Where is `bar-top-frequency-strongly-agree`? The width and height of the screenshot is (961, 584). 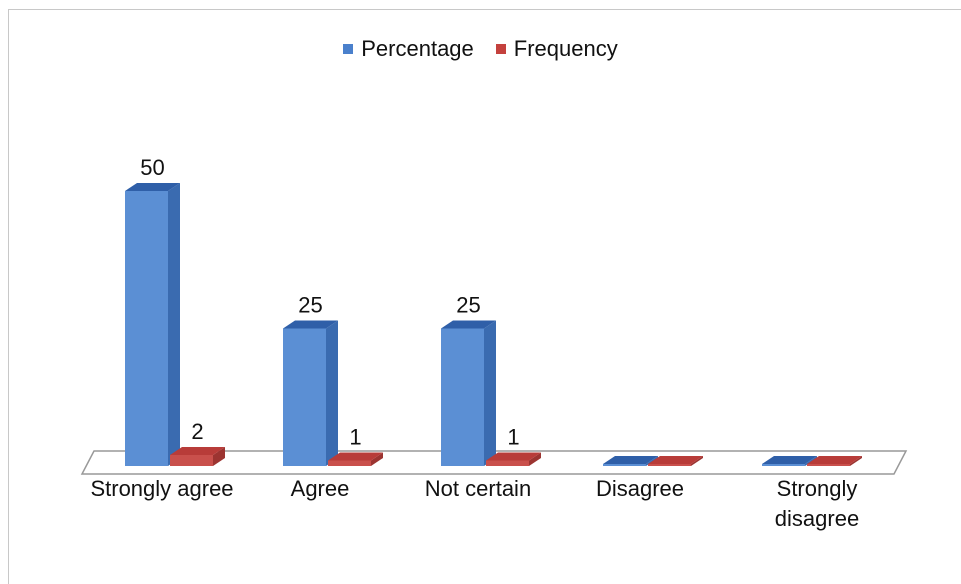
bar-top-frequency-strongly-agree is located at coordinates (197, 451).